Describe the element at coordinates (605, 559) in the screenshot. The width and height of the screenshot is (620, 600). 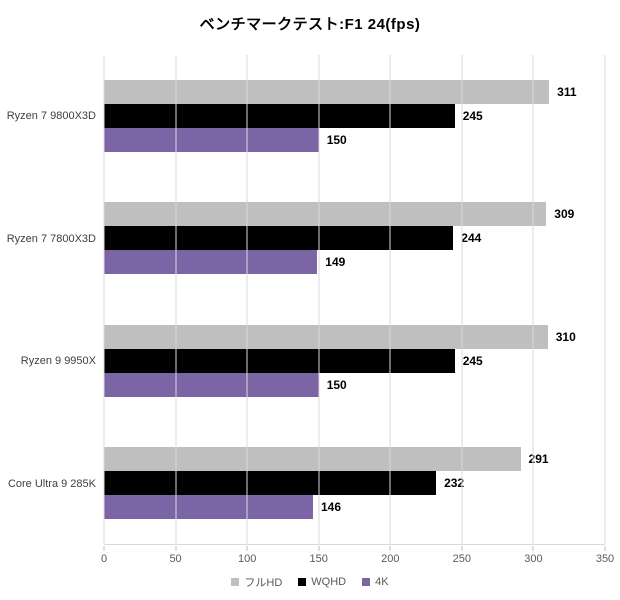
I see `x-axis-tick-label: 350` at that location.